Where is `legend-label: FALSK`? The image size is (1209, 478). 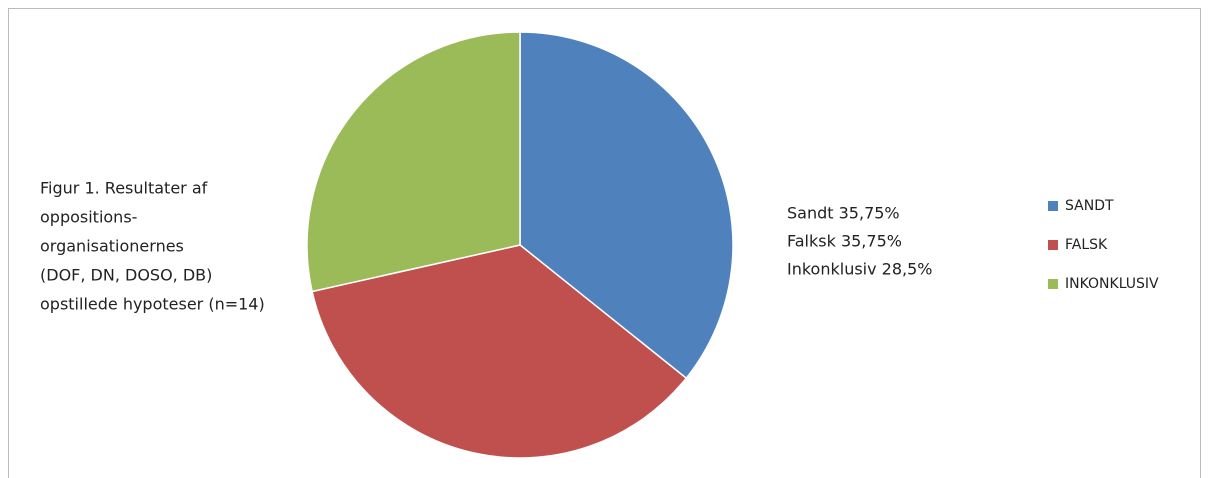
legend-label: FALSK is located at coordinates (1086, 245).